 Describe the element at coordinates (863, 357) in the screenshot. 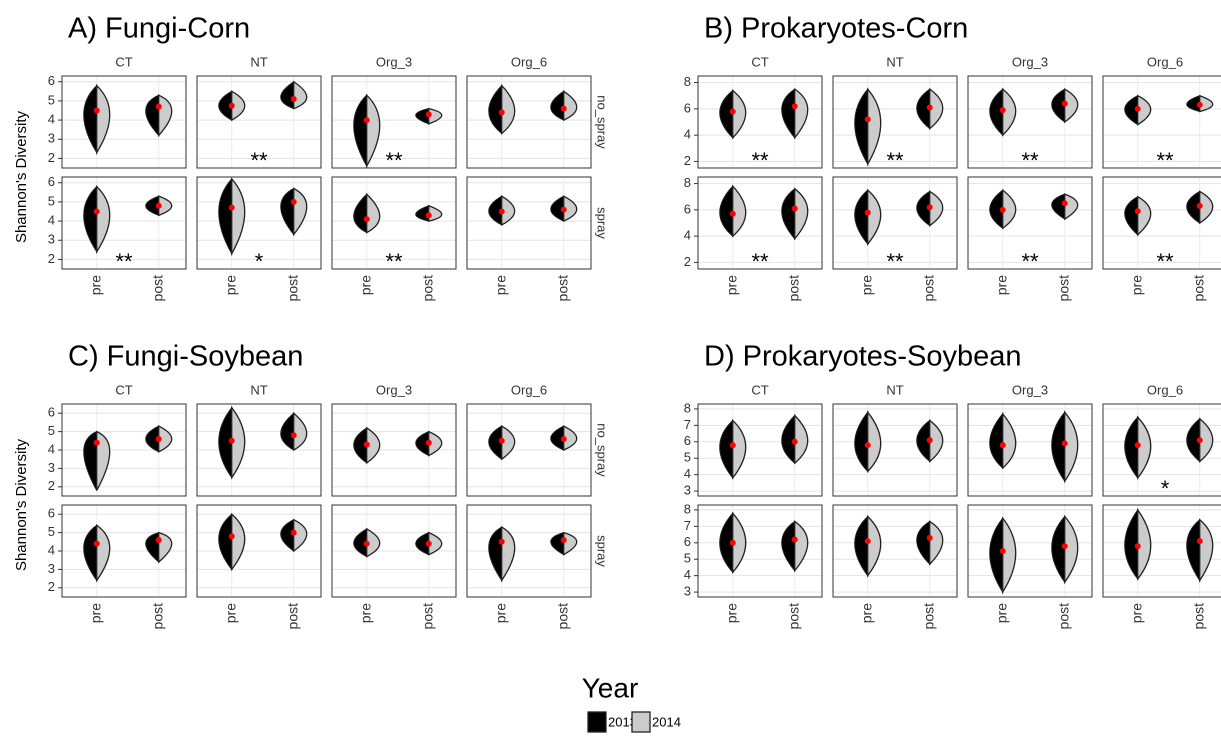

I see `panel-title: D) Prokaryotes-Soybean` at that location.